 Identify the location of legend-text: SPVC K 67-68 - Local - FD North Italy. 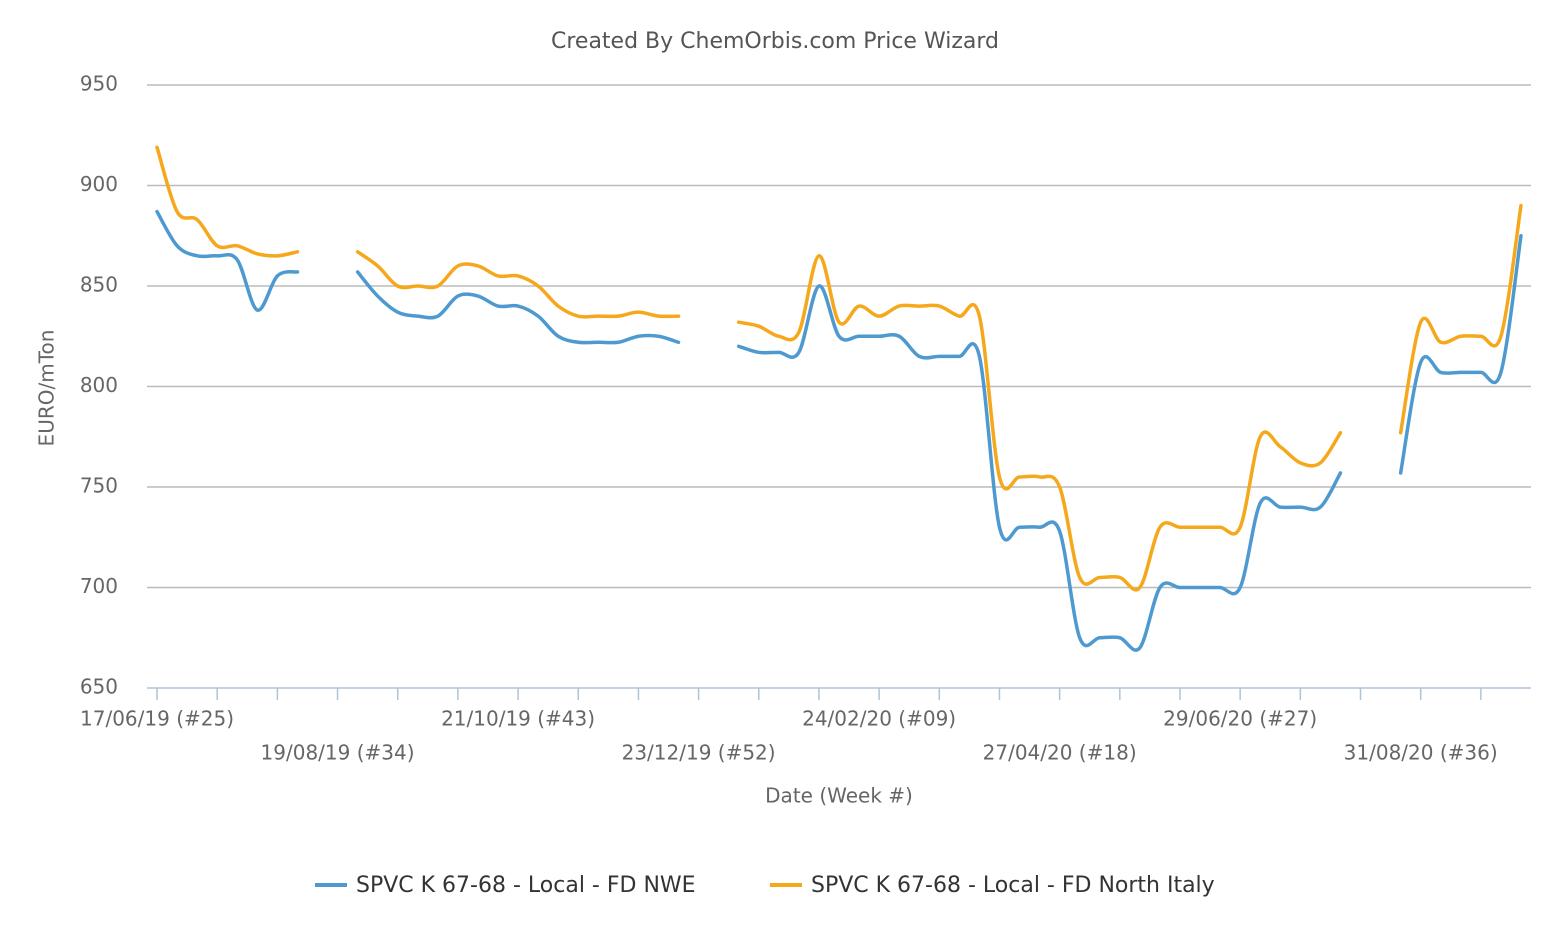
(1013, 885).